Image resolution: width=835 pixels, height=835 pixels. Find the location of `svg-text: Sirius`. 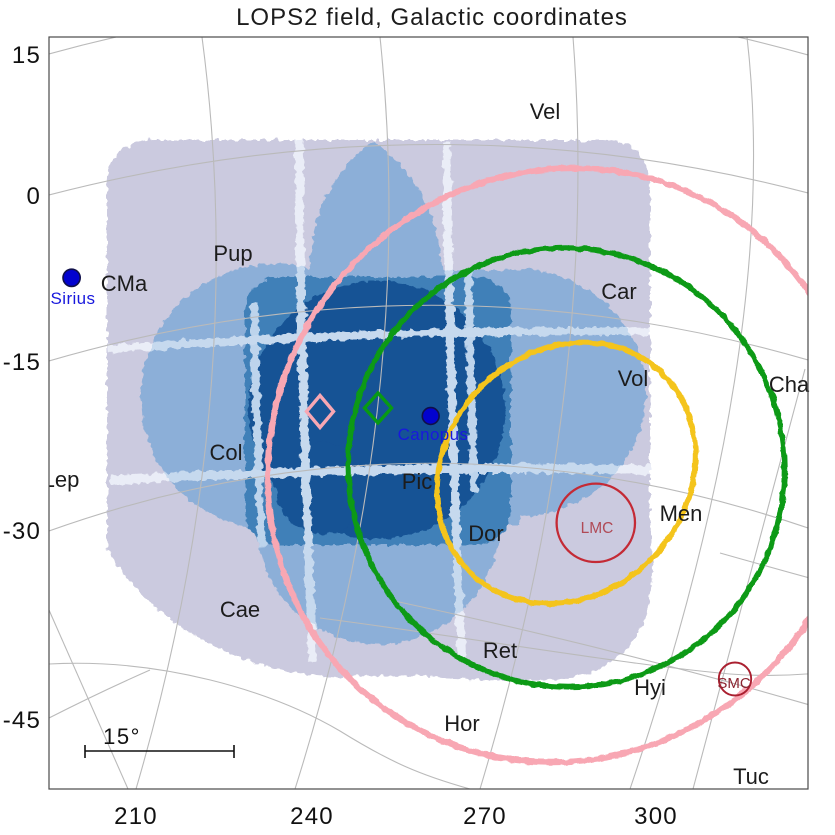

svg-text: Sirius is located at coordinates (73, 298).